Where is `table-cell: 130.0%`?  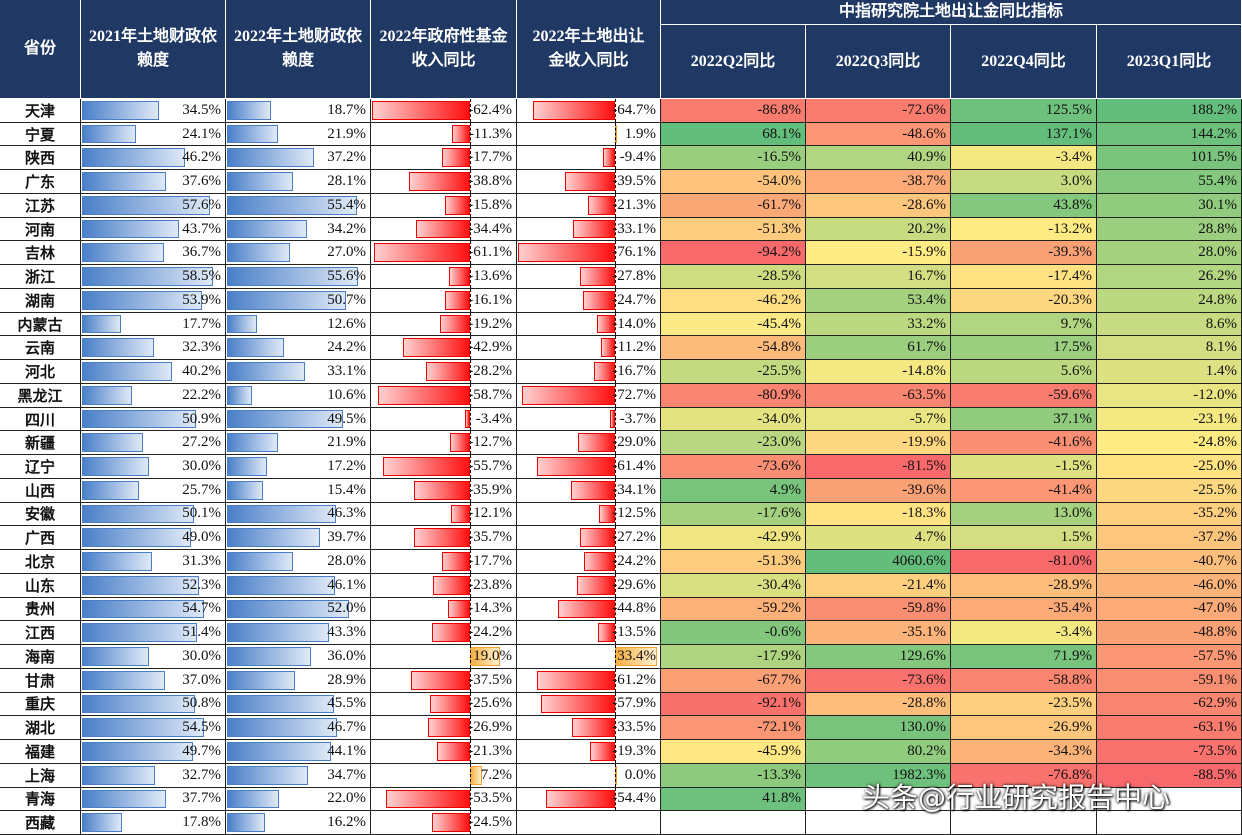
table-cell: 130.0% is located at coordinates (878, 728).